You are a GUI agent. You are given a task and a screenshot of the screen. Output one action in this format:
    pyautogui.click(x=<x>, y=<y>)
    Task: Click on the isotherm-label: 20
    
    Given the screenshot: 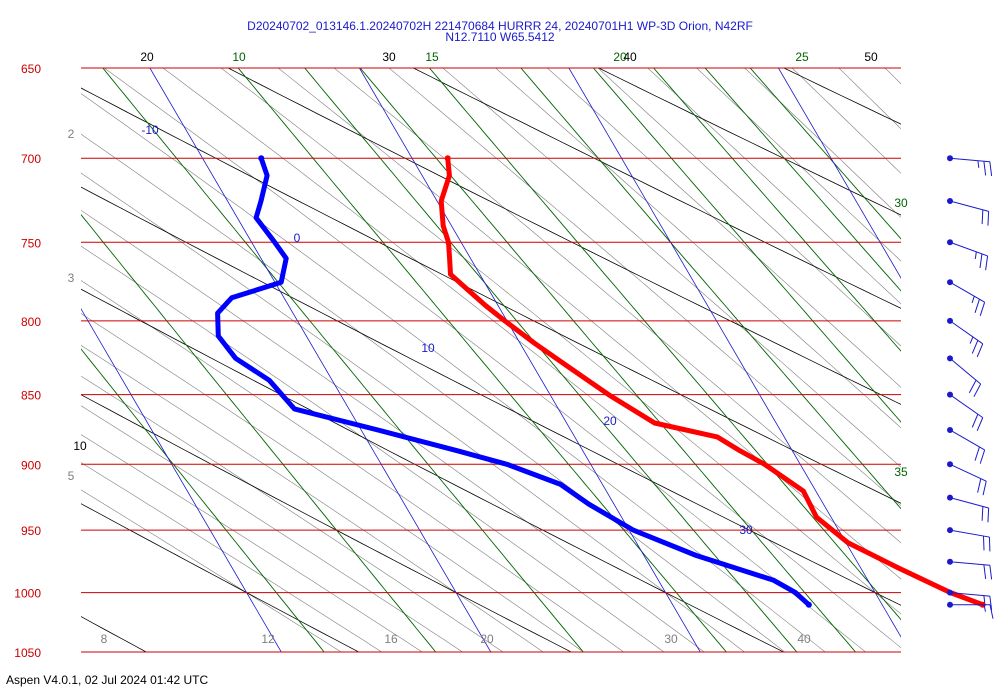 What is the action you would take?
    pyautogui.click(x=610, y=421)
    